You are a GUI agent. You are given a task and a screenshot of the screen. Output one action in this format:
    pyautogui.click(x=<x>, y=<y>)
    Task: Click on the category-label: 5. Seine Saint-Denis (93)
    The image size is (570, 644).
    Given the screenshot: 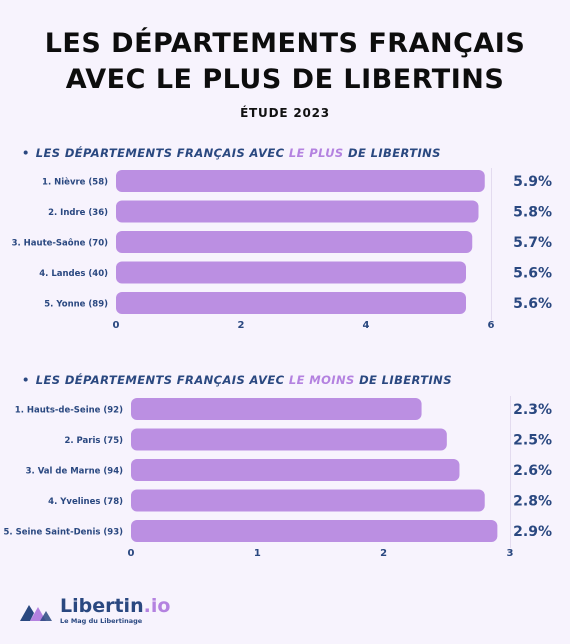 What is the action you would take?
    pyautogui.click(x=64, y=533)
    